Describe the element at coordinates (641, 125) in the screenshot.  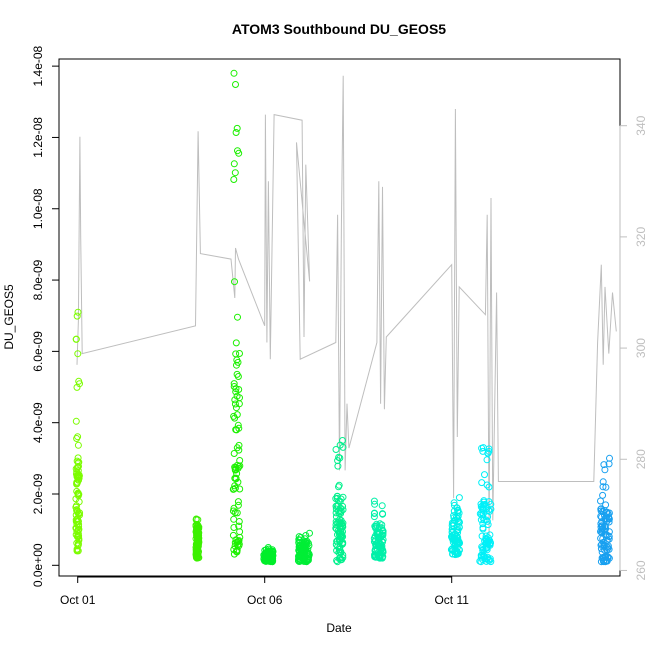
I see `y2-tick-label: 340` at that location.